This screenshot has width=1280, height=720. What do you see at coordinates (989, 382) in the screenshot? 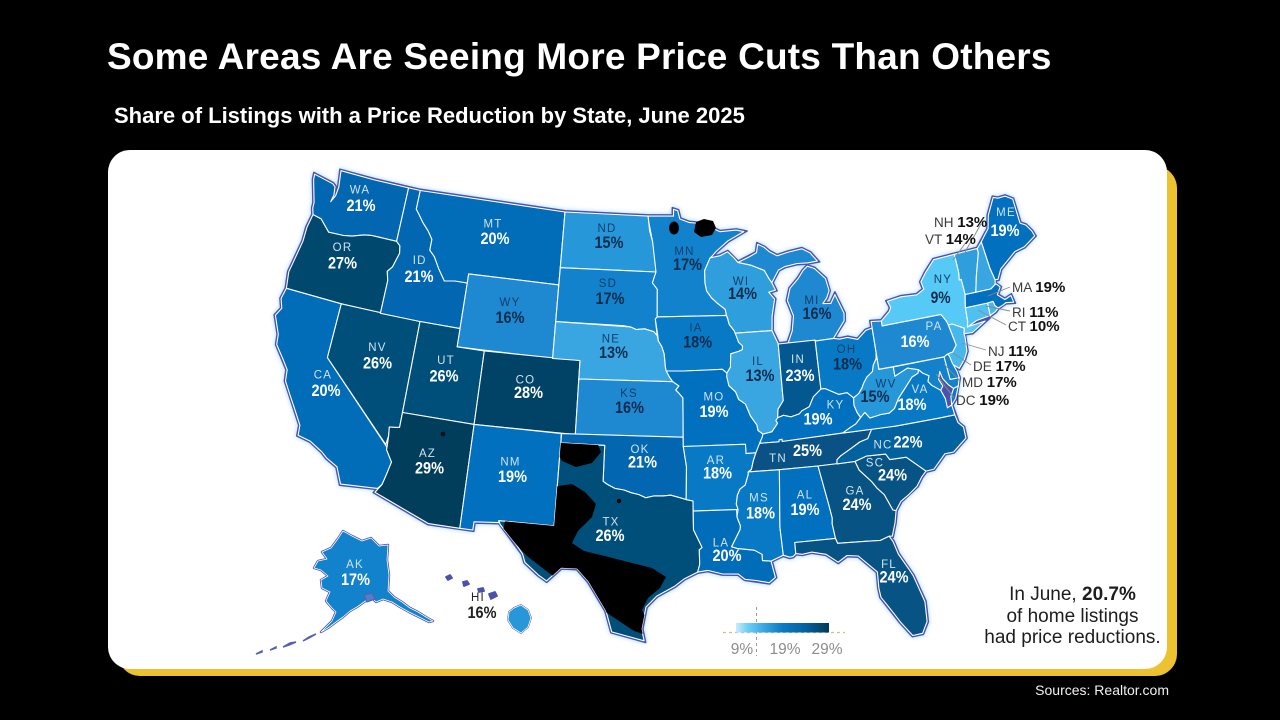
I see `svg-text: MD 17%` at bounding box center [989, 382].